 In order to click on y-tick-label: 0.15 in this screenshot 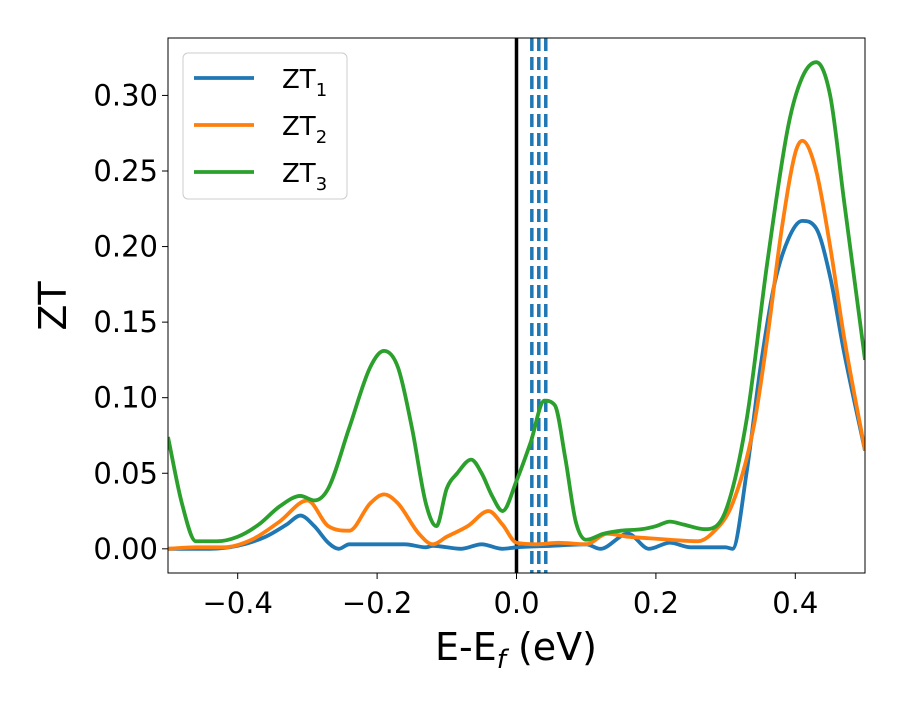, I will do `click(125, 322)`.